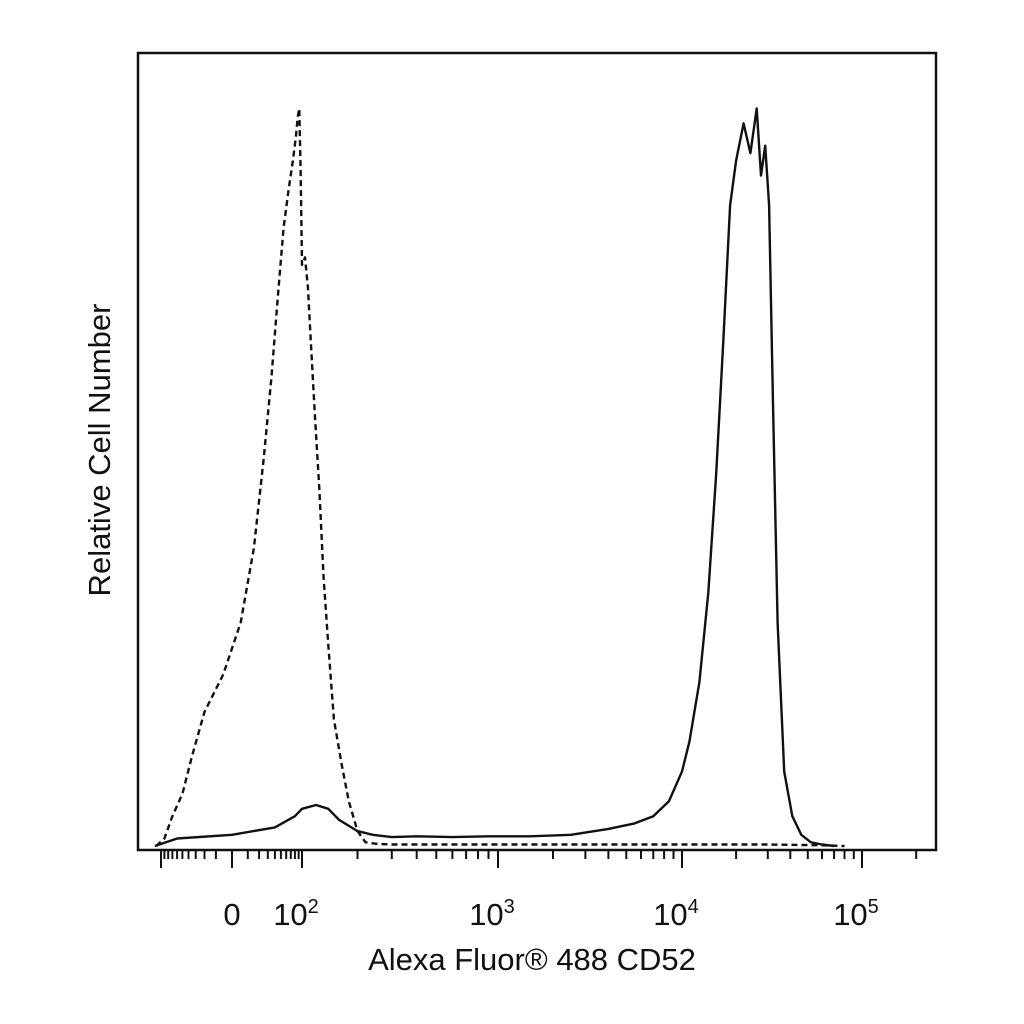  What do you see at coordinates (676, 914) in the screenshot?
I see `x-tick-label: 10⁴` at bounding box center [676, 914].